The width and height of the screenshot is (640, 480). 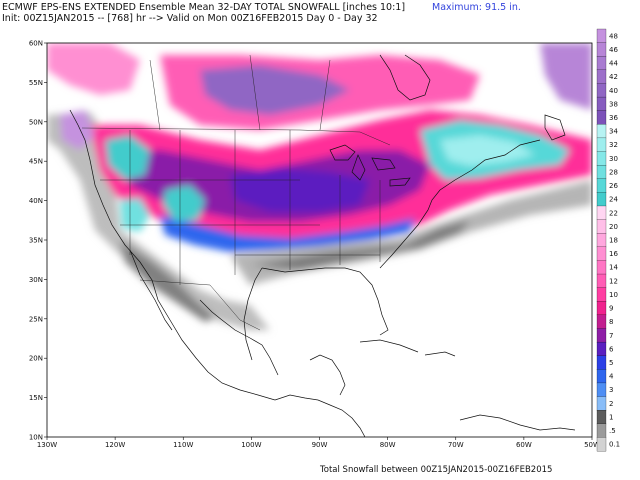 What do you see at coordinates (592, 445) in the screenshot?
I see `lon-tick-label: 50W` at bounding box center [592, 445].